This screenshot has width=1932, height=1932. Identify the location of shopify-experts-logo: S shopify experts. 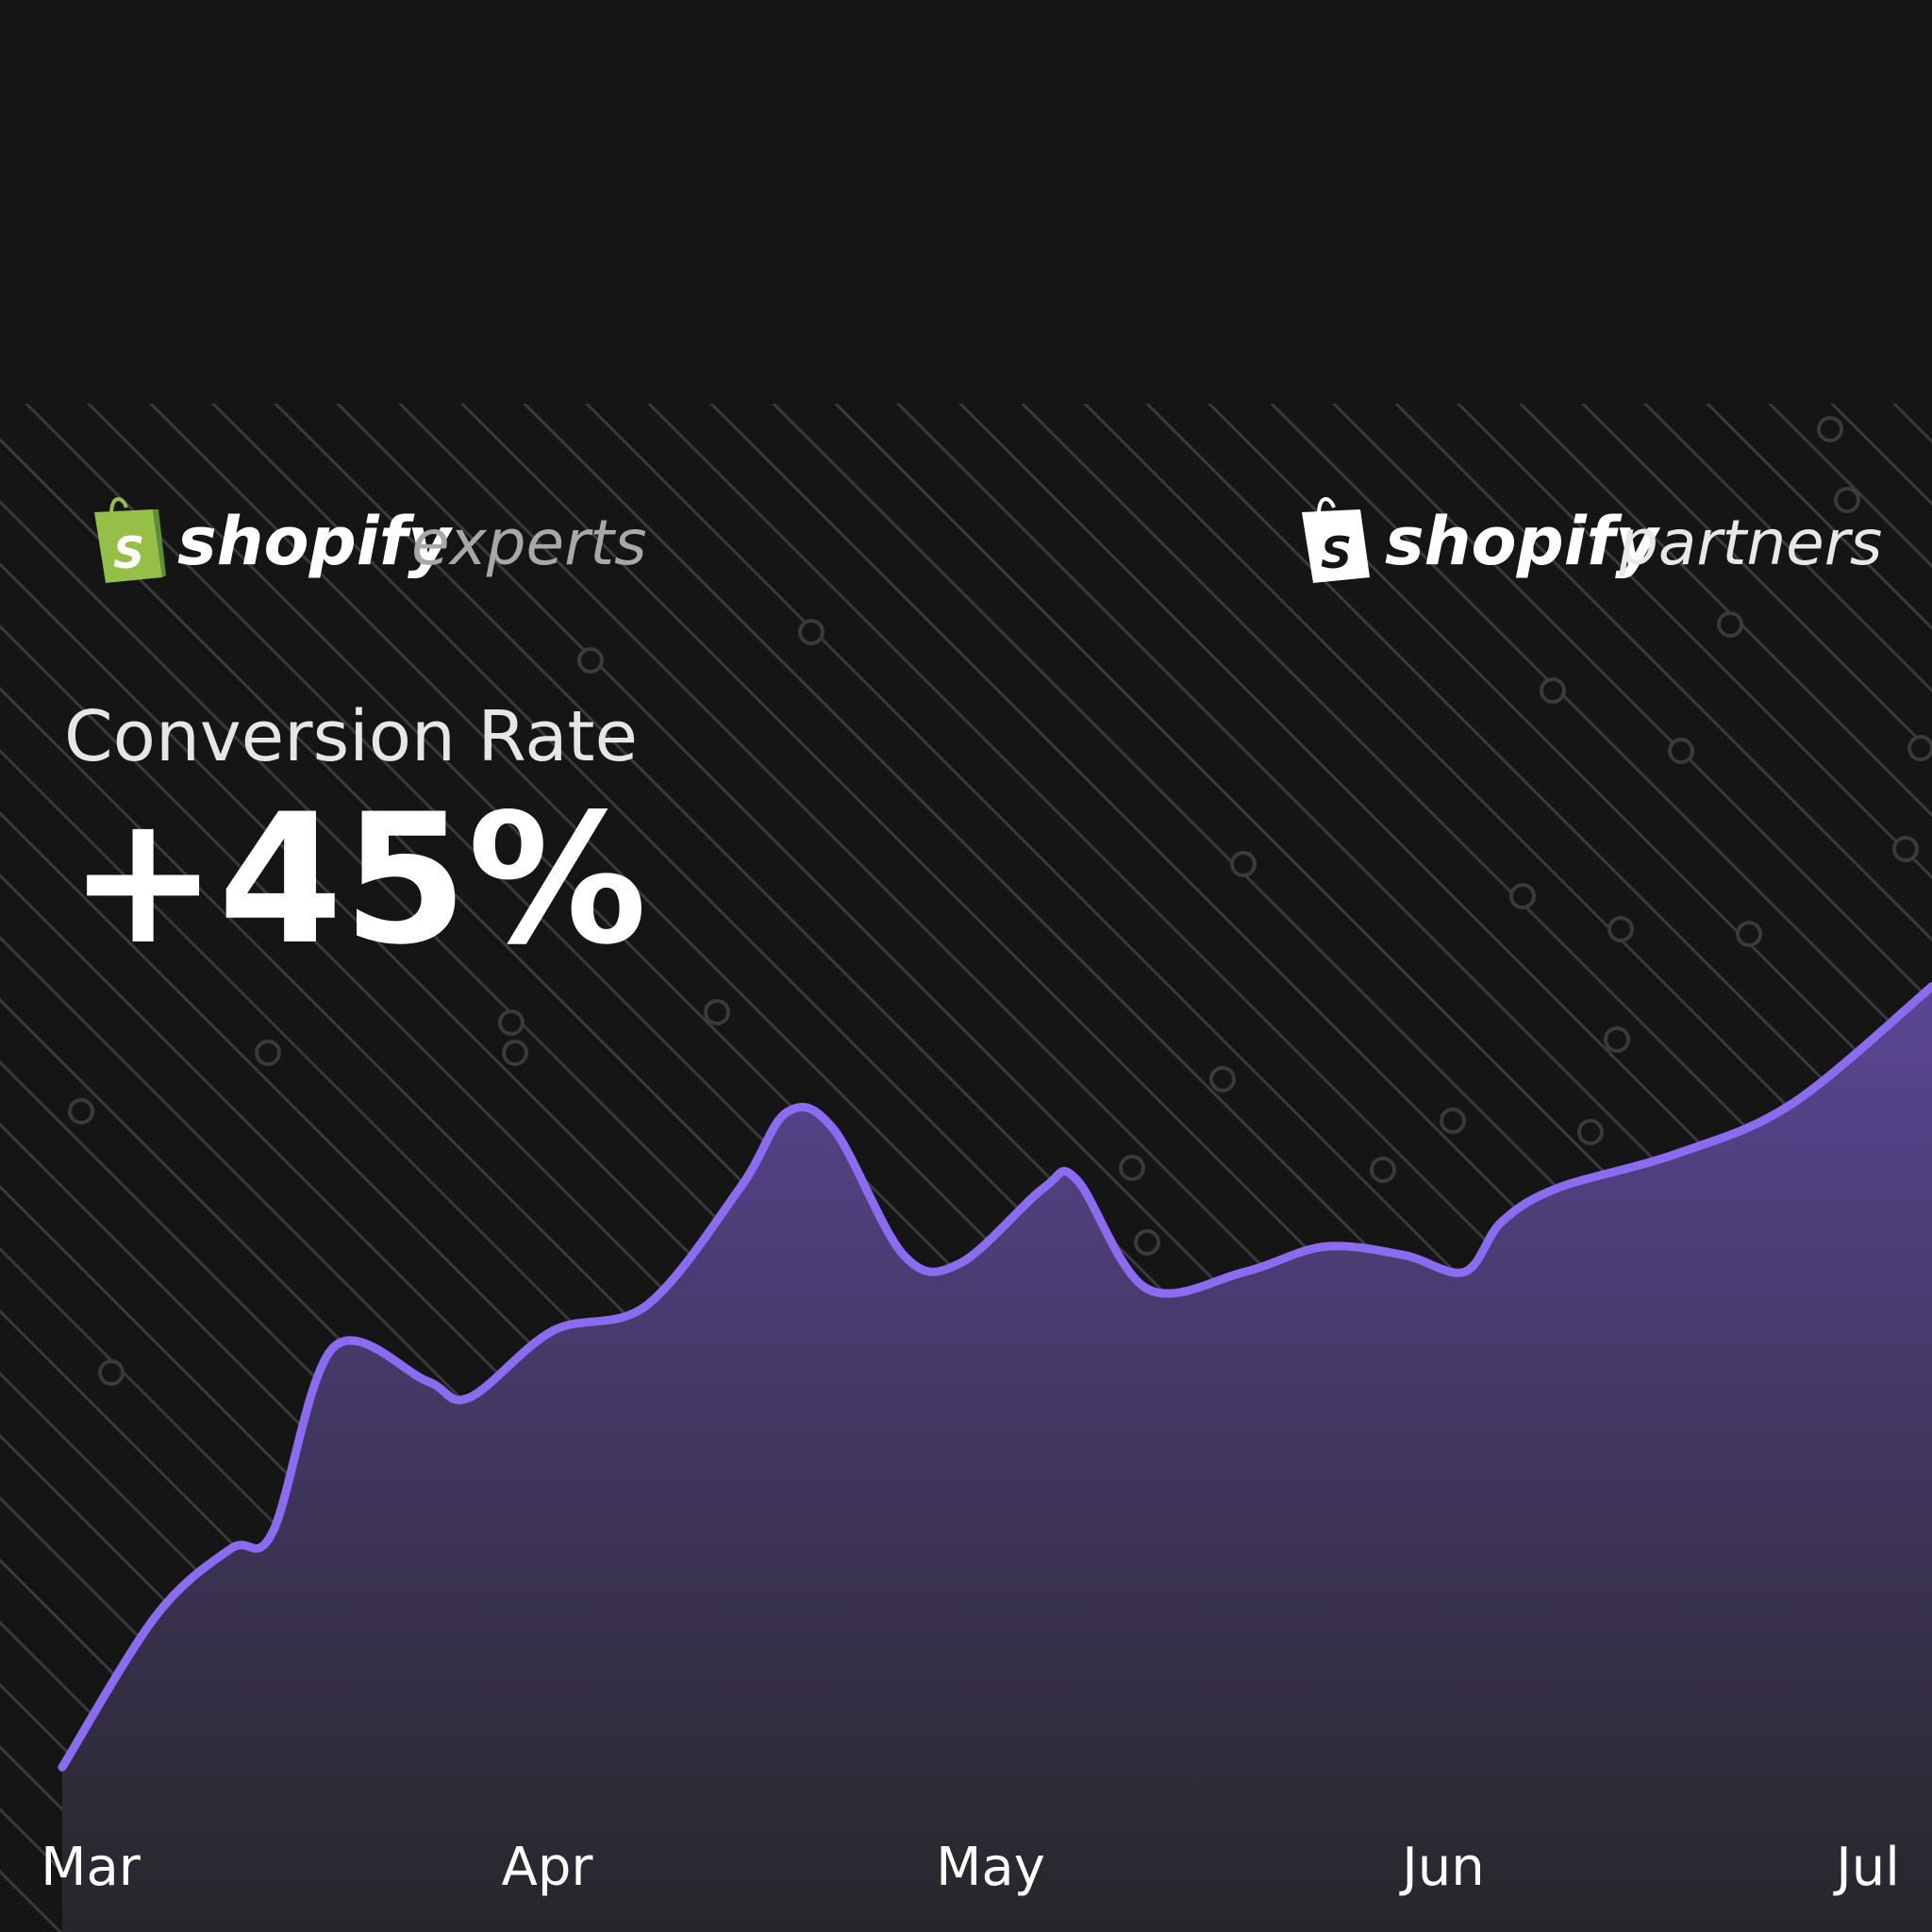
(371, 540).